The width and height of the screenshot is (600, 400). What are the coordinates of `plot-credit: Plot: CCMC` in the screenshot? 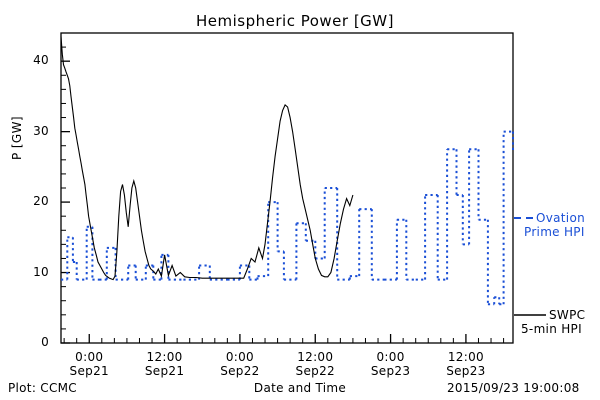 It's located at (42, 388).